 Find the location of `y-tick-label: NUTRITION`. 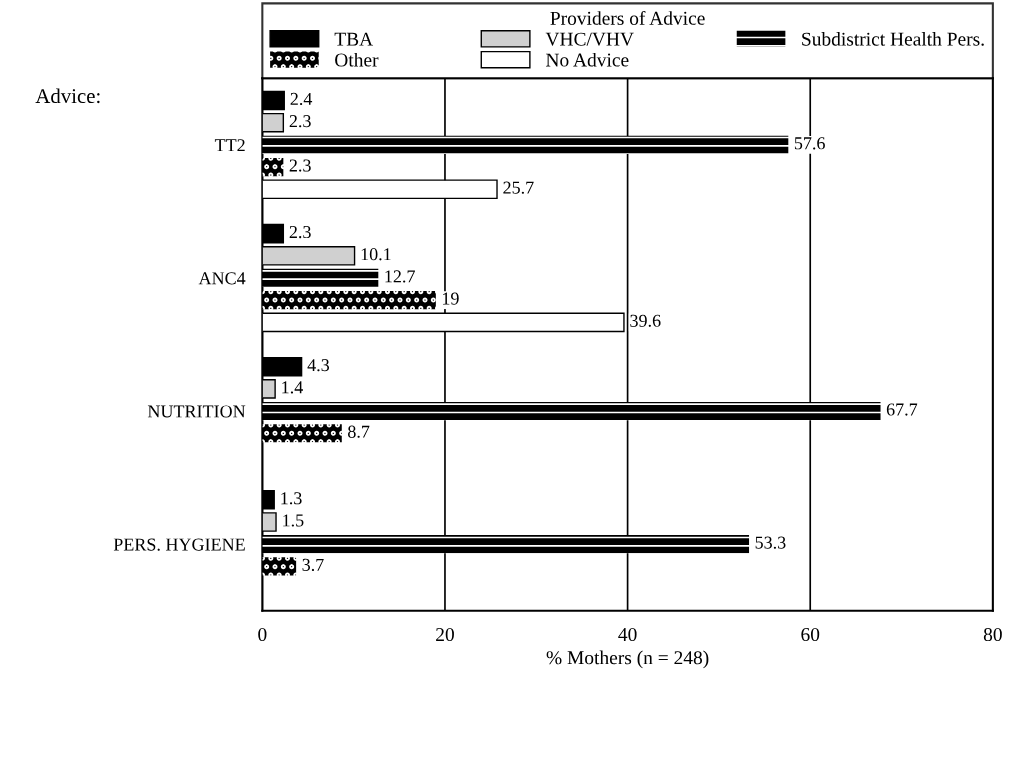

y-tick-label: NUTRITION is located at coordinates (196, 411).